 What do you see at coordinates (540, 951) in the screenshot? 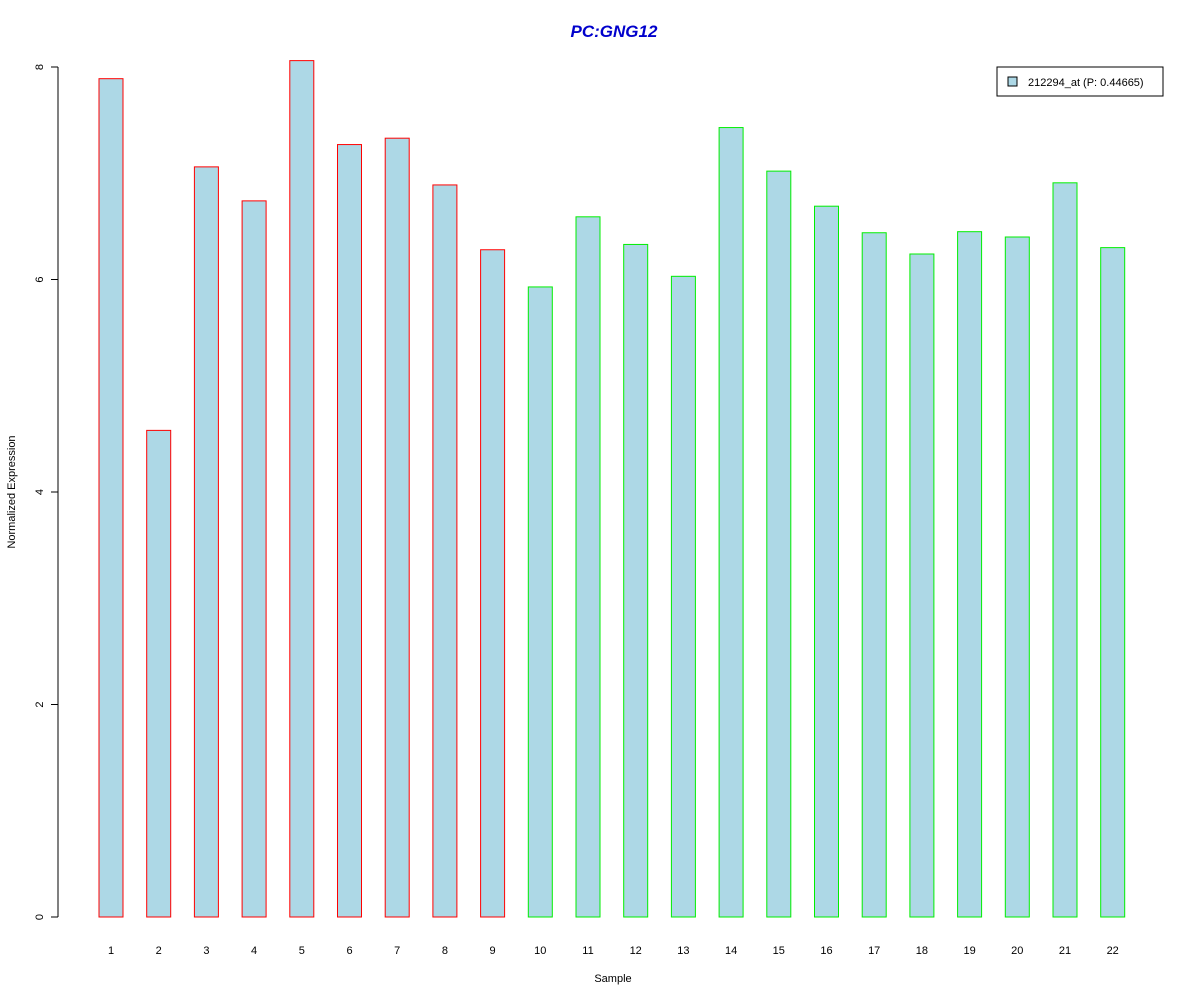
I see `x-tick-label: 10` at bounding box center [540, 951].